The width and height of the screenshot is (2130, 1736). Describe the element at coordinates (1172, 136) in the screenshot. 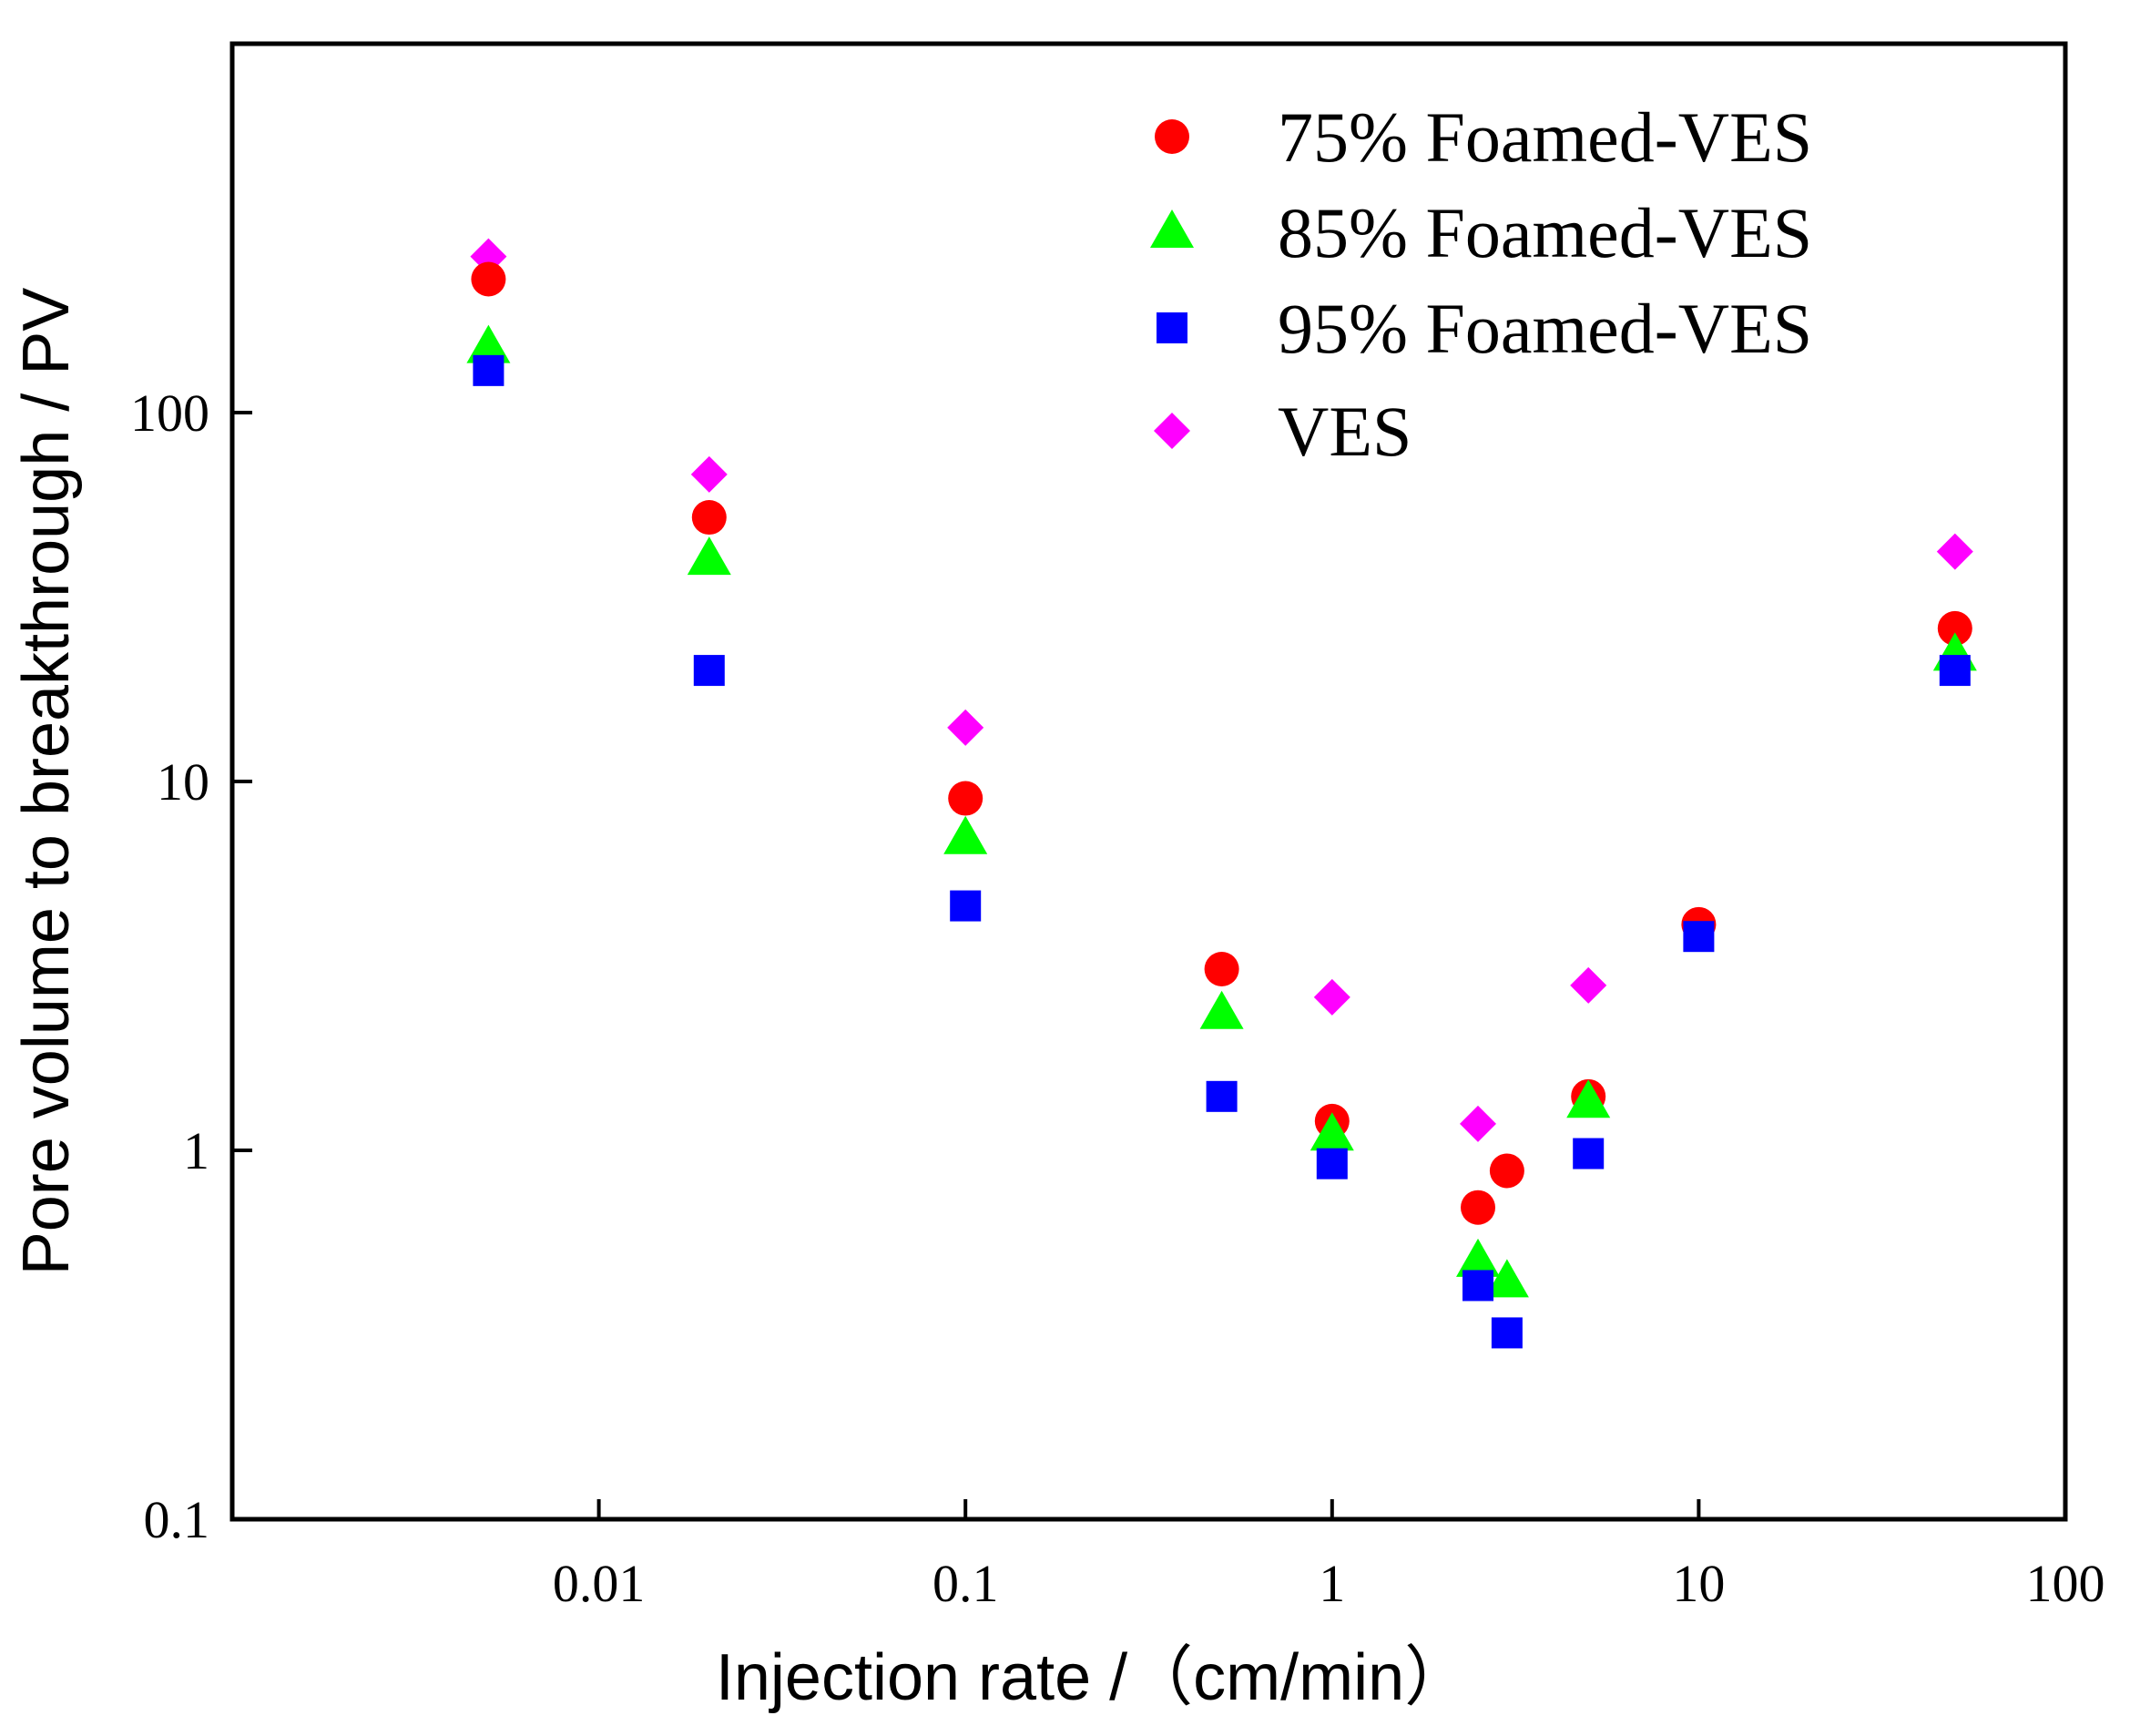

I see `legend-marker-circle` at that location.